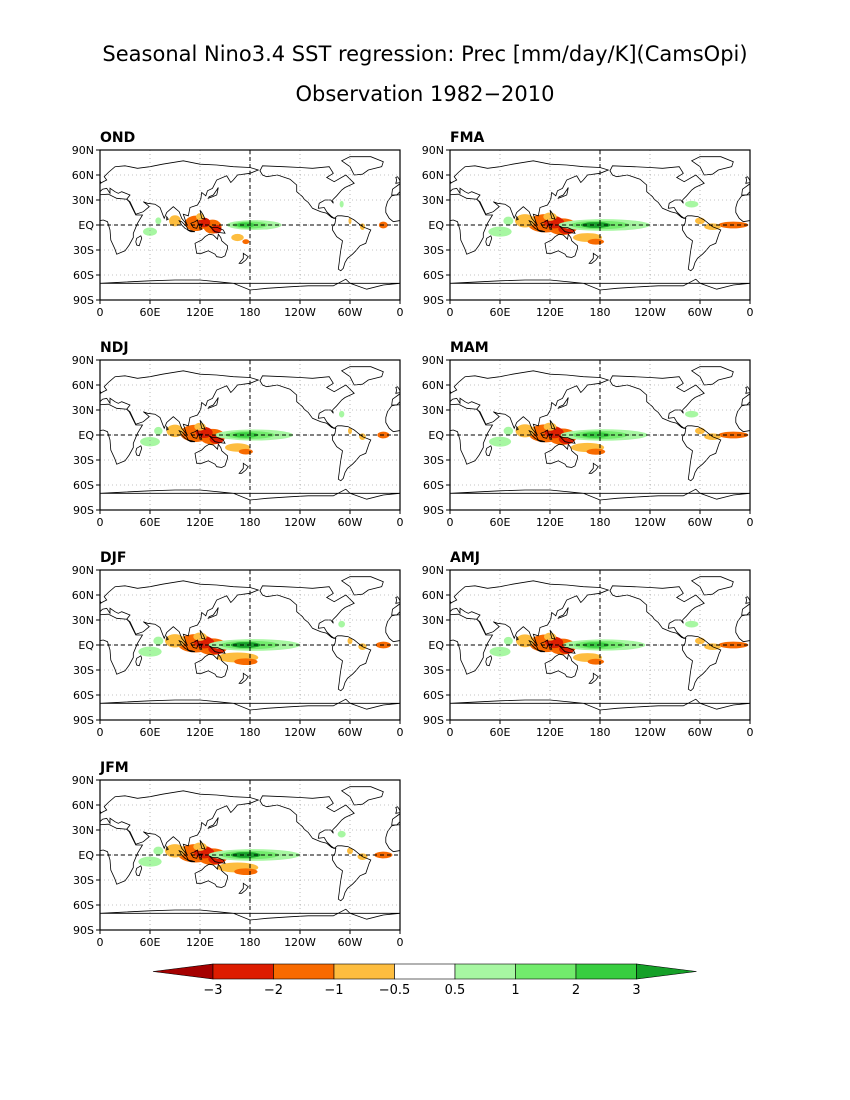 This screenshot has width=850, height=1100. I want to click on lat-tick-label: 90N, so click(83, 150).